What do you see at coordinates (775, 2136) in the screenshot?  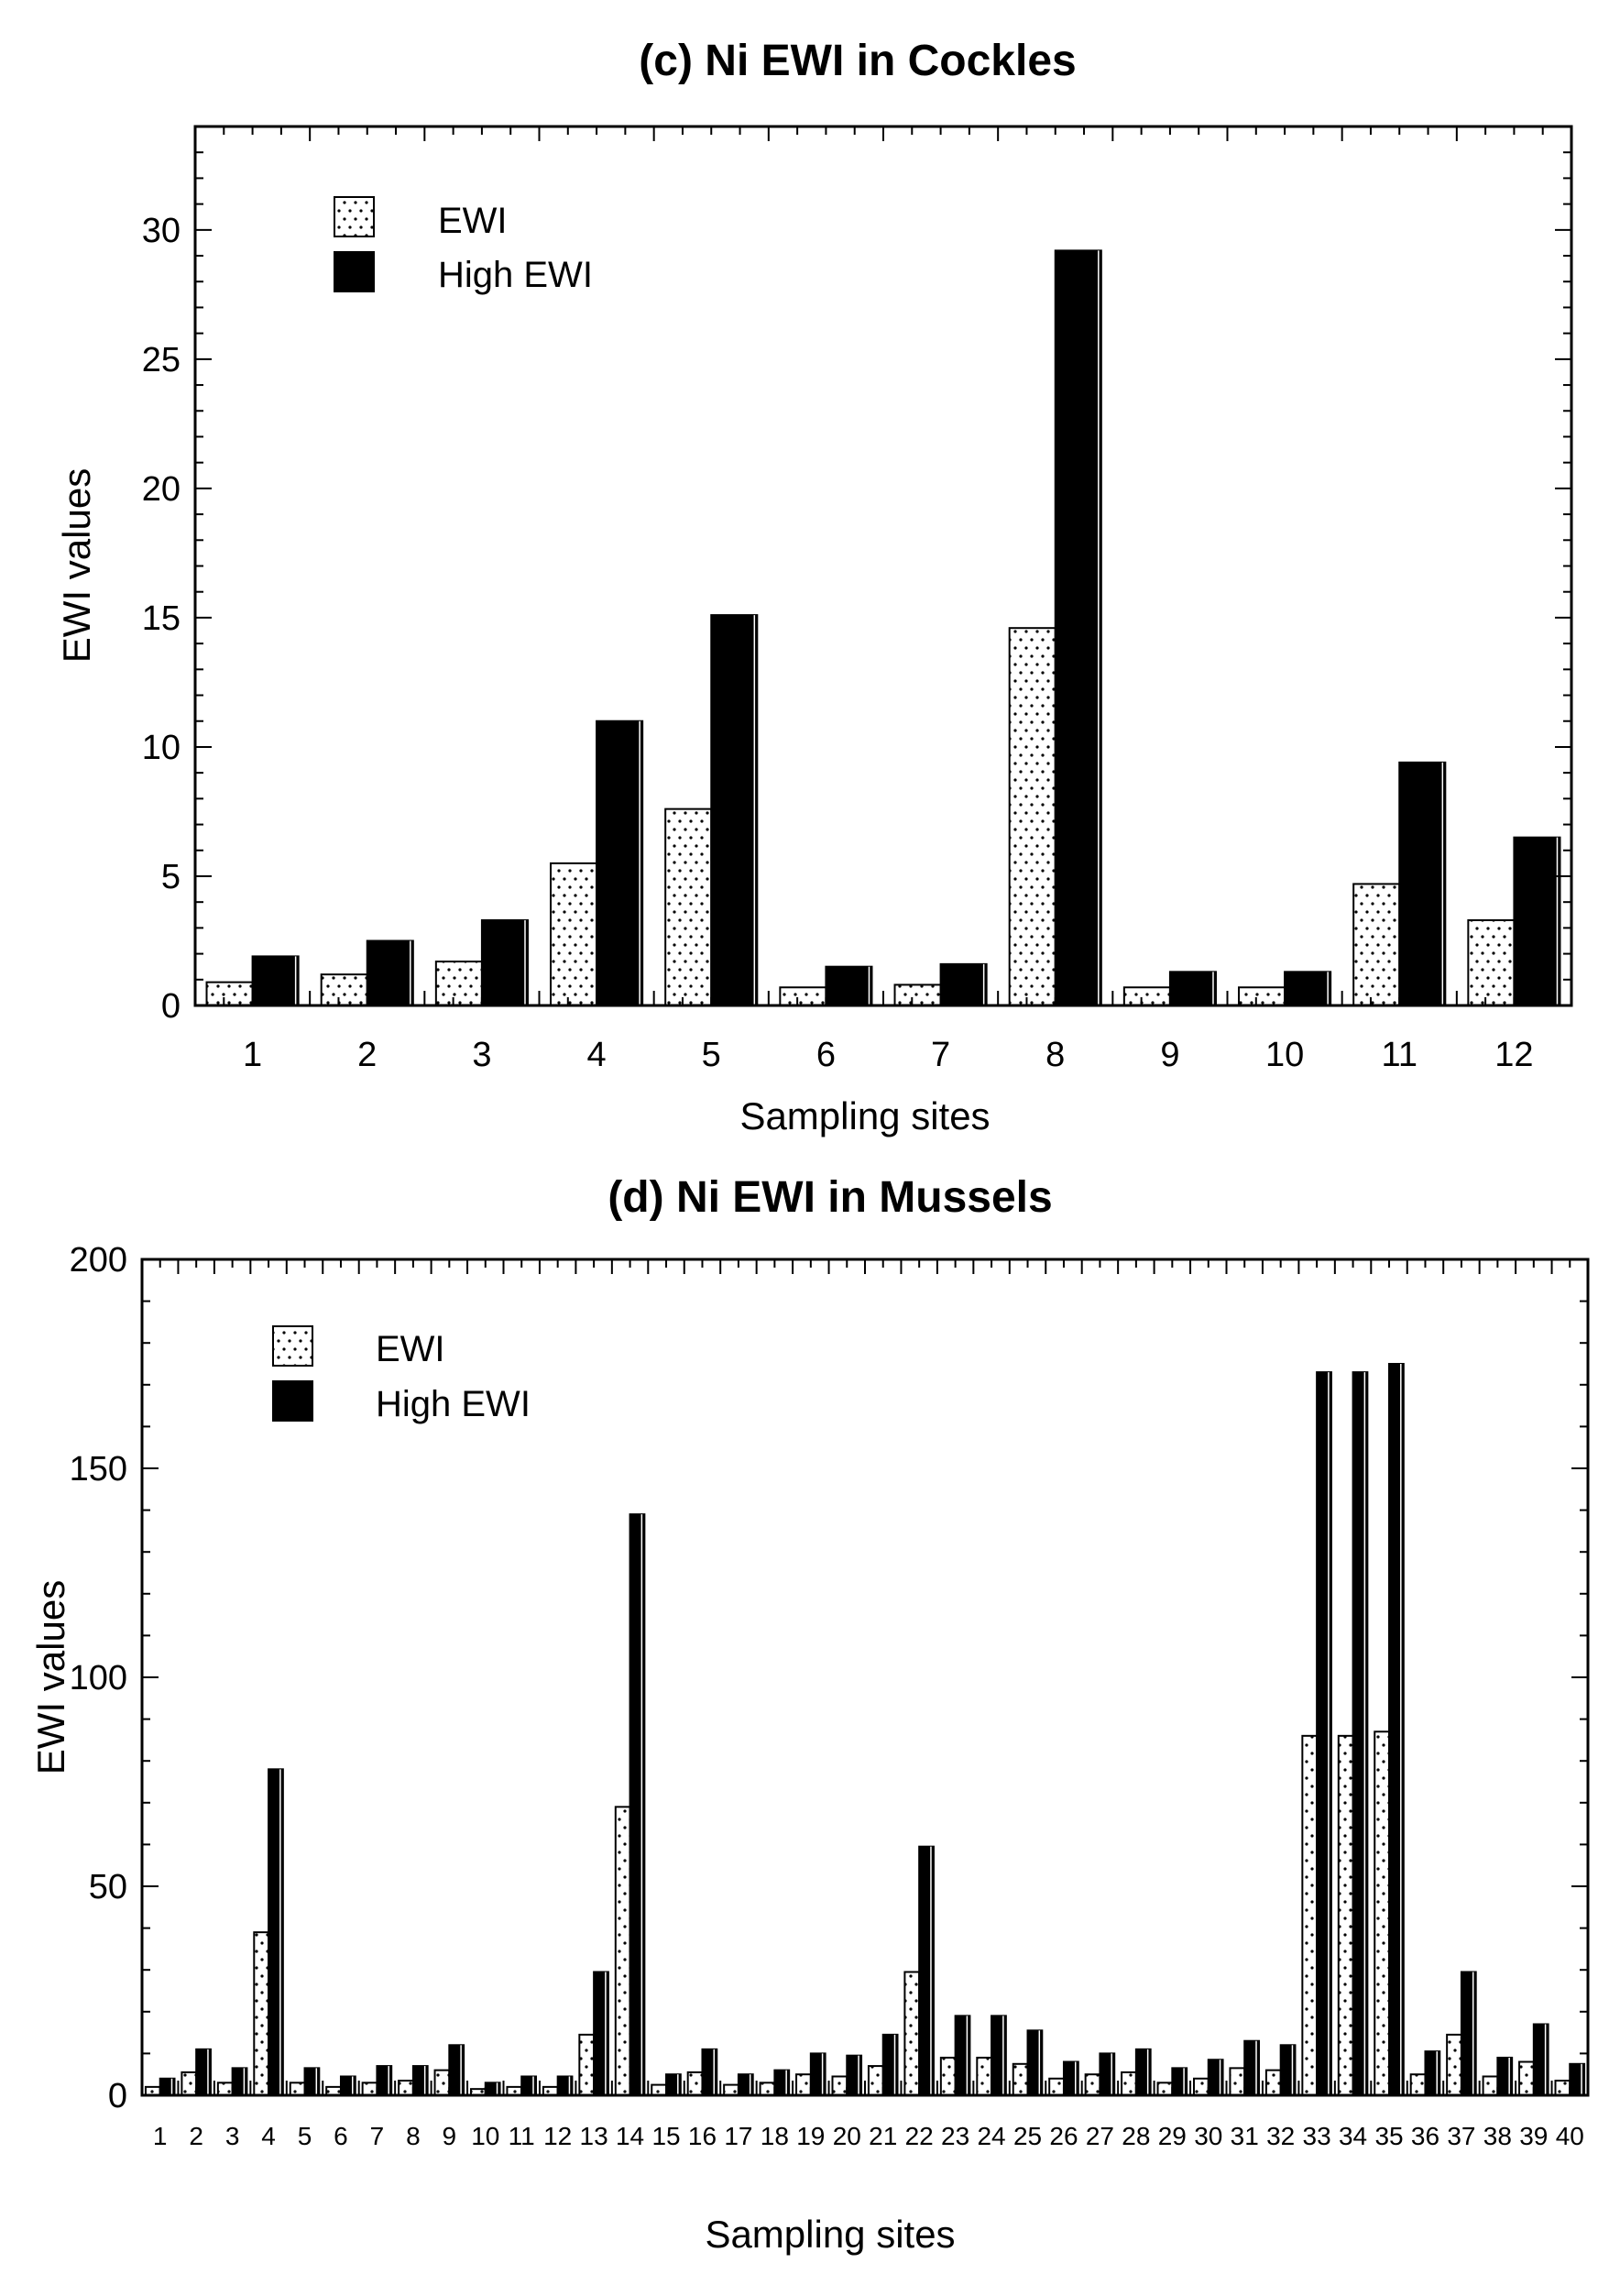 I see `x-tick-label: 18` at bounding box center [775, 2136].